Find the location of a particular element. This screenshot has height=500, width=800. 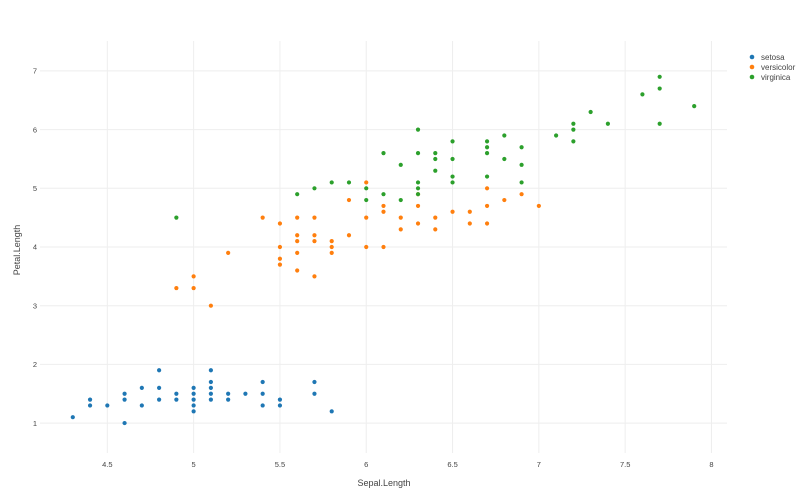

legend-item-versicolor: versicolor is located at coordinates (772, 67).